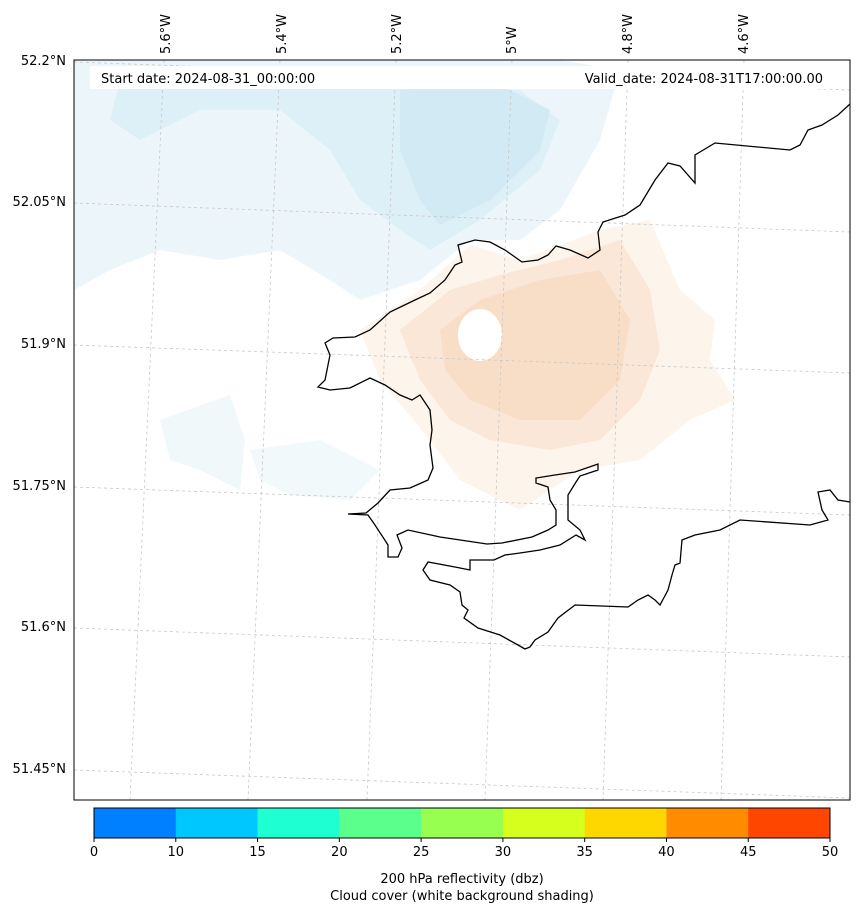  What do you see at coordinates (39, 202) in the screenshot?
I see `lat-label: 52.05°N` at bounding box center [39, 202].